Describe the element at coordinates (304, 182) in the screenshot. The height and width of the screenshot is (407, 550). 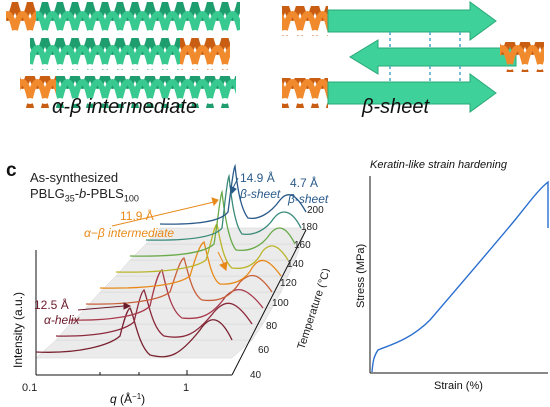
I see `sheet-spacing-label-2: 4.7 Å` at that location.